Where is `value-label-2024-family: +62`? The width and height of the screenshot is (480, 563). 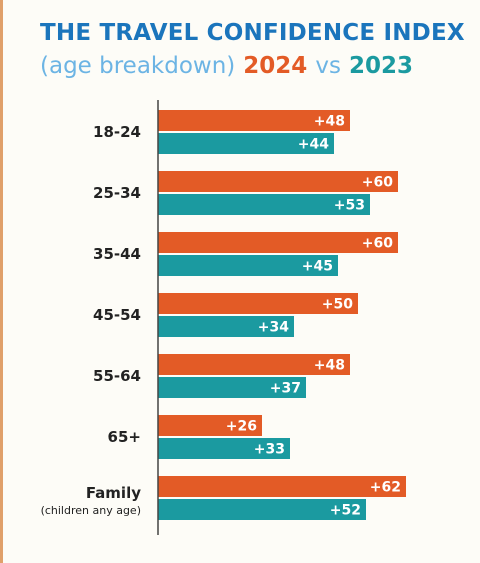 value-label-2024-family: +62 is located at coordinates (385, 488).